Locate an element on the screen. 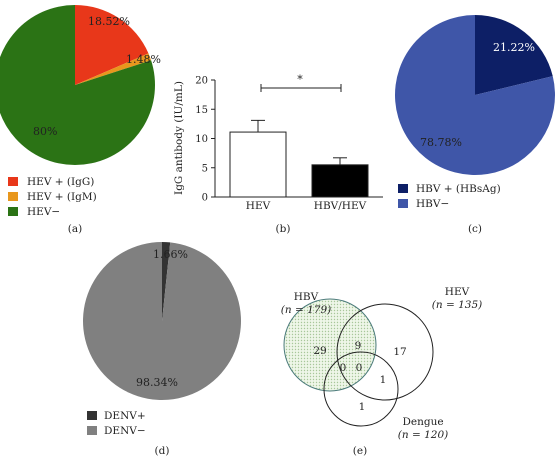 The image size is (555, 460). legend-label-denv-neg: DENV− is located at coordinates (125, 431).